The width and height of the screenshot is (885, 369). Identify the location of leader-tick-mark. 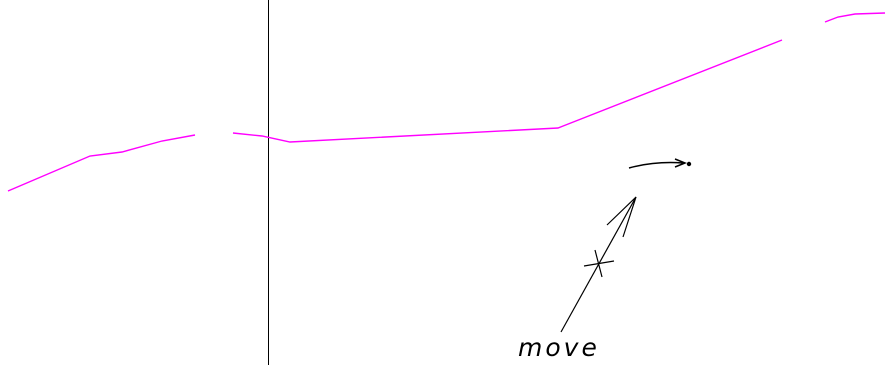
(599, 263).